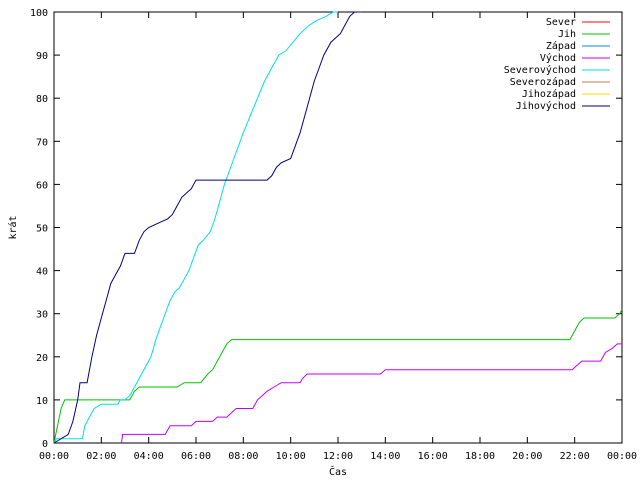 Image resolution: width=640 pixels, height=480 pixels. What do you see at coordinates (567, 34) in the screenshot?
I see `legend-label: Jih` at bounding box center [567, 34].